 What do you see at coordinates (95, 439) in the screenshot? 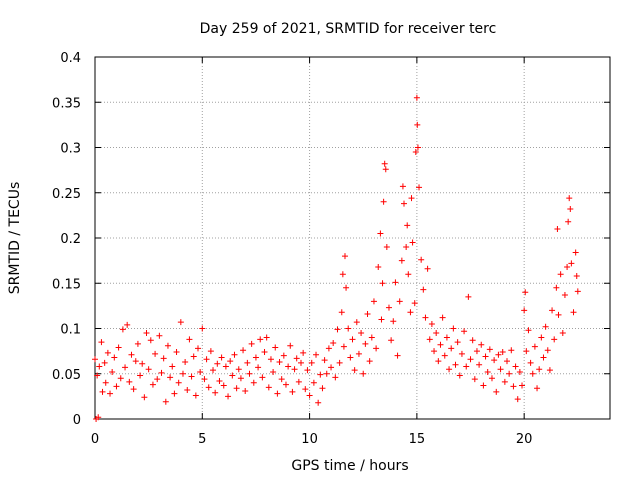
I see `x-tick-label: 0` at bounding box center [95, 439].